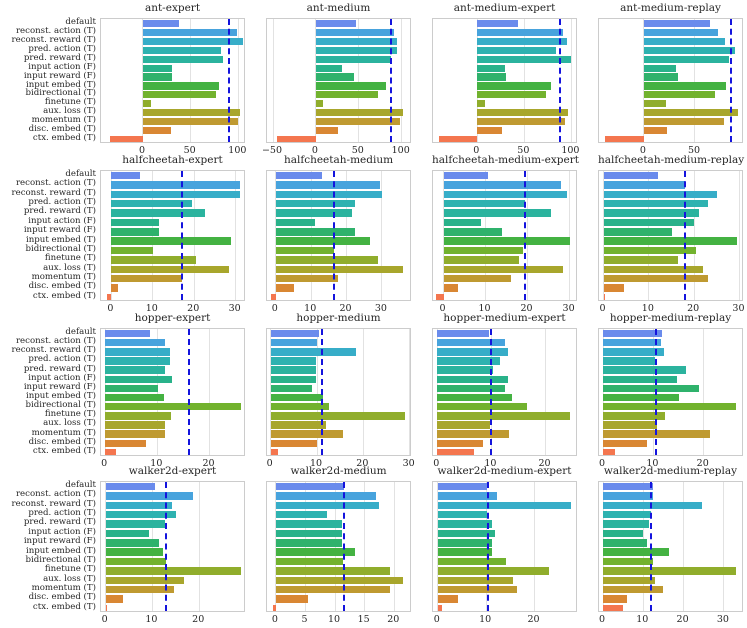 The width and height of the screenshot is (747, 628). What do you see at coordinates (462, 486) in the screenshot?
I see `bar-default` at bounding box center [462, 486].